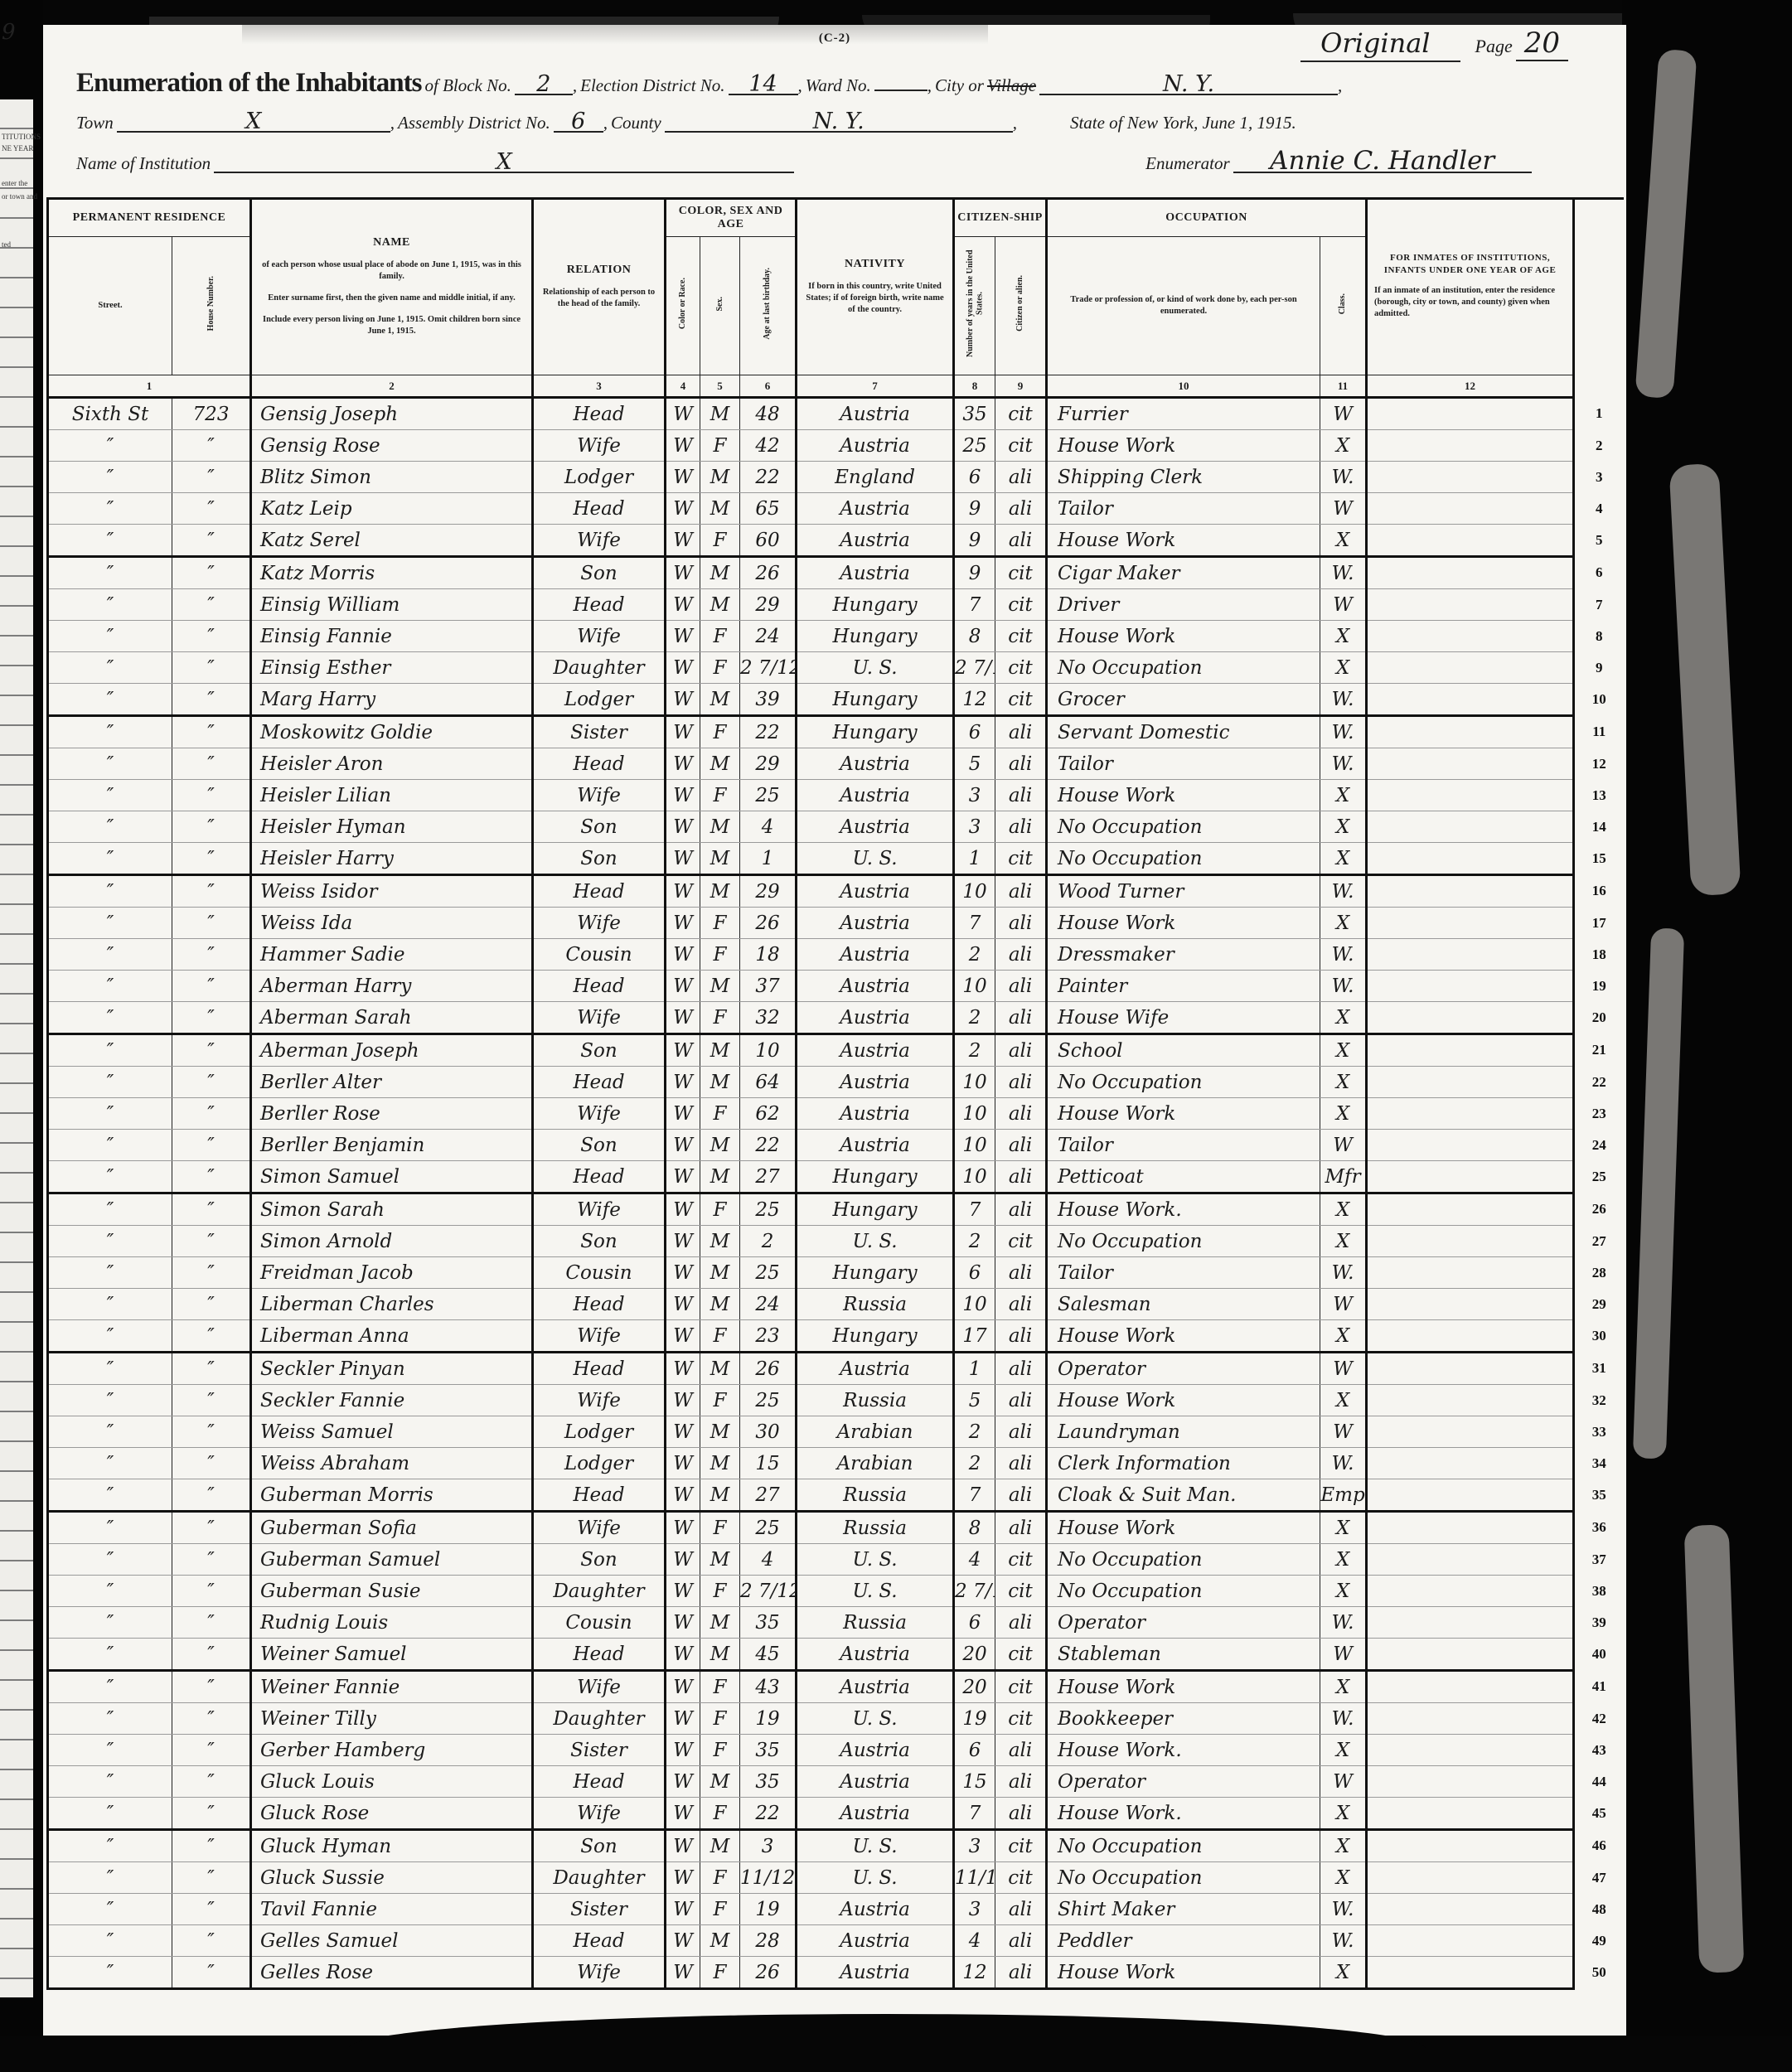  I want to click on enumerator-field: Annie C. Handler, so click(1382, 160).